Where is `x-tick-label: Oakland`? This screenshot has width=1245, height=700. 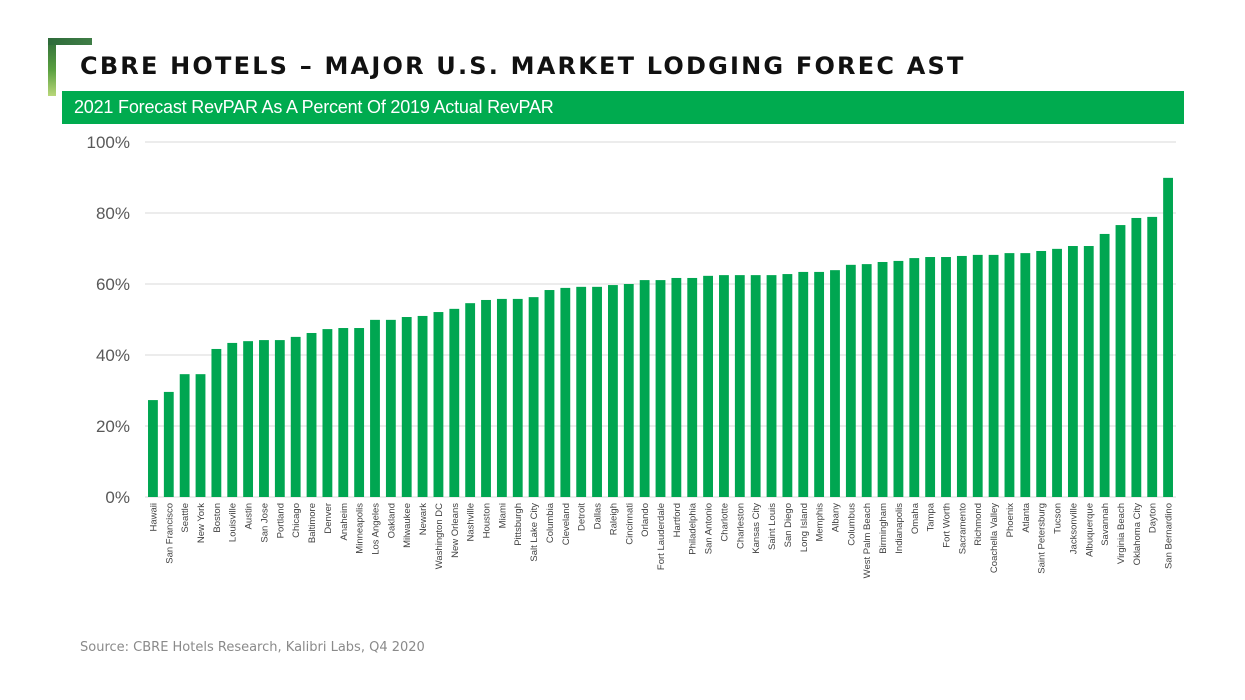 x-tick-label: Oakland is located at coordinates (391, 520).